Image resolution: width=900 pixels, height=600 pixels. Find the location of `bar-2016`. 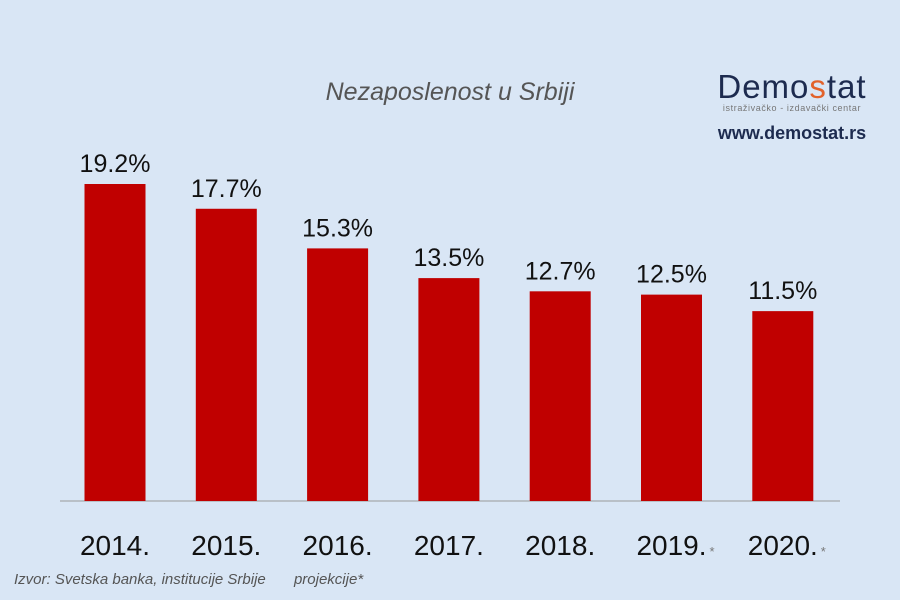

bar-2016 is located at coordinates (338, 374).